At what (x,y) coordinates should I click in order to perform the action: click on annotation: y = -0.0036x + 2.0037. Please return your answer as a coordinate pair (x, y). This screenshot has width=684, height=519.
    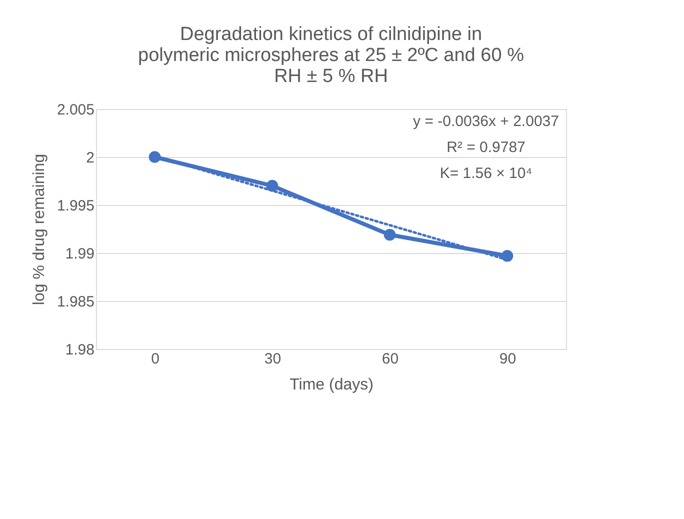
    Looking at the image, I should click on (486, 121).